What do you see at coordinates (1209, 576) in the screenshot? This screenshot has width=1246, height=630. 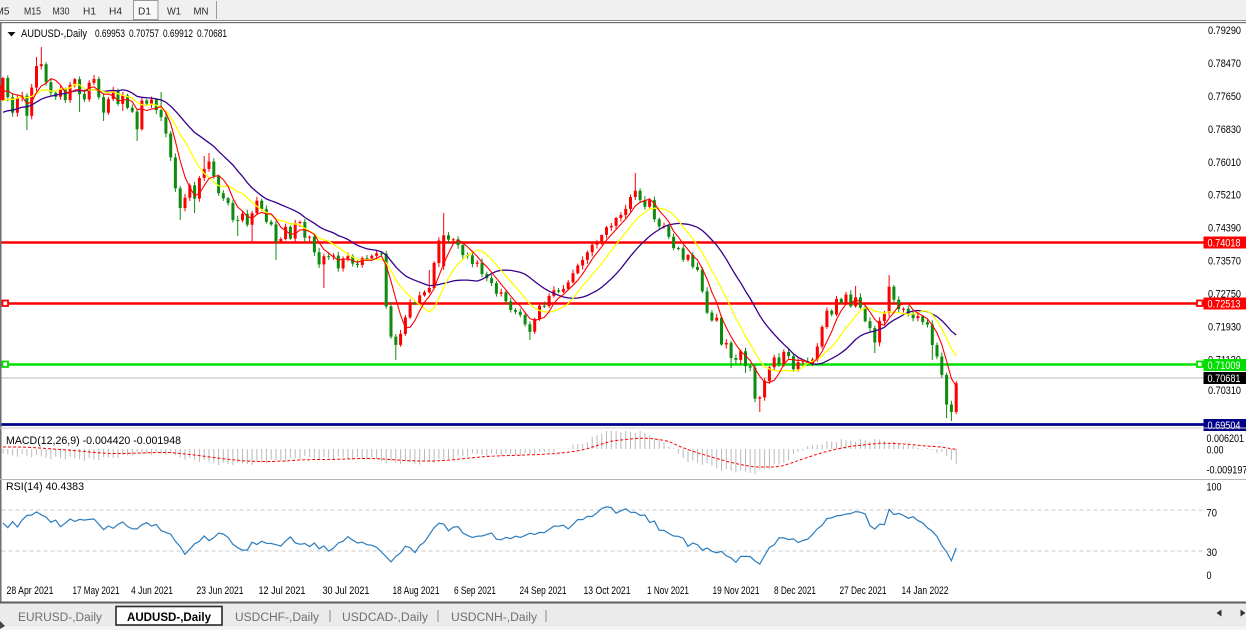 I see `svg-text: 0` at bounding box center [1209, 576].